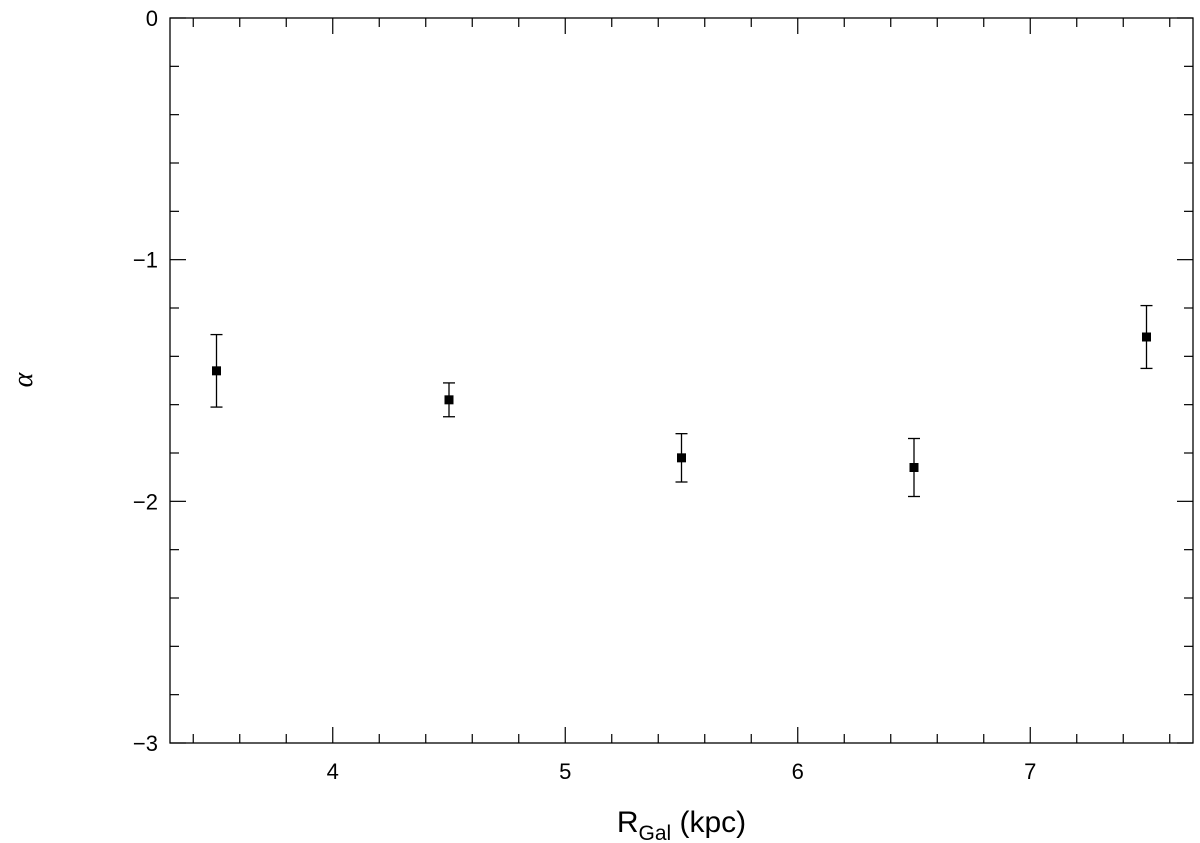 This screenshot has height=843, width=1200. I want to click on x-axis-label-unit: (kpc), so click(708, 822).